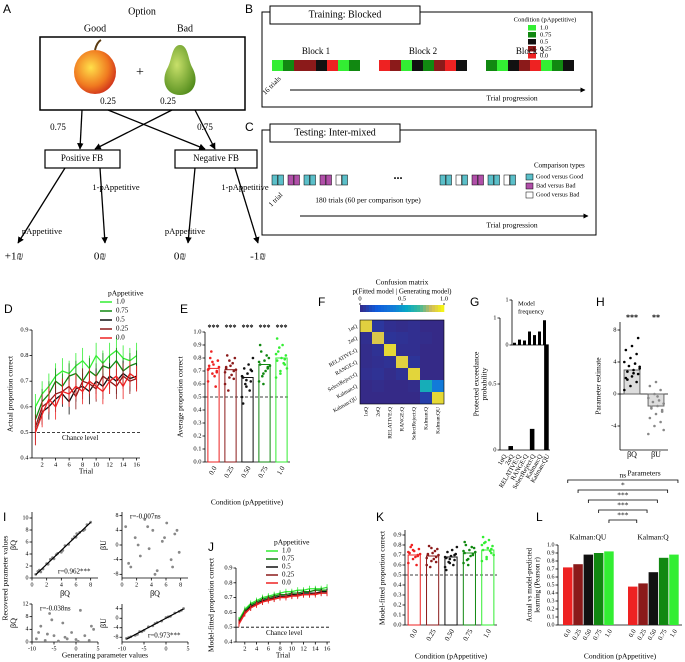 This screenshot has height=662, width=685. I want to click on annotation: r=0.962***, so click(74, 572).